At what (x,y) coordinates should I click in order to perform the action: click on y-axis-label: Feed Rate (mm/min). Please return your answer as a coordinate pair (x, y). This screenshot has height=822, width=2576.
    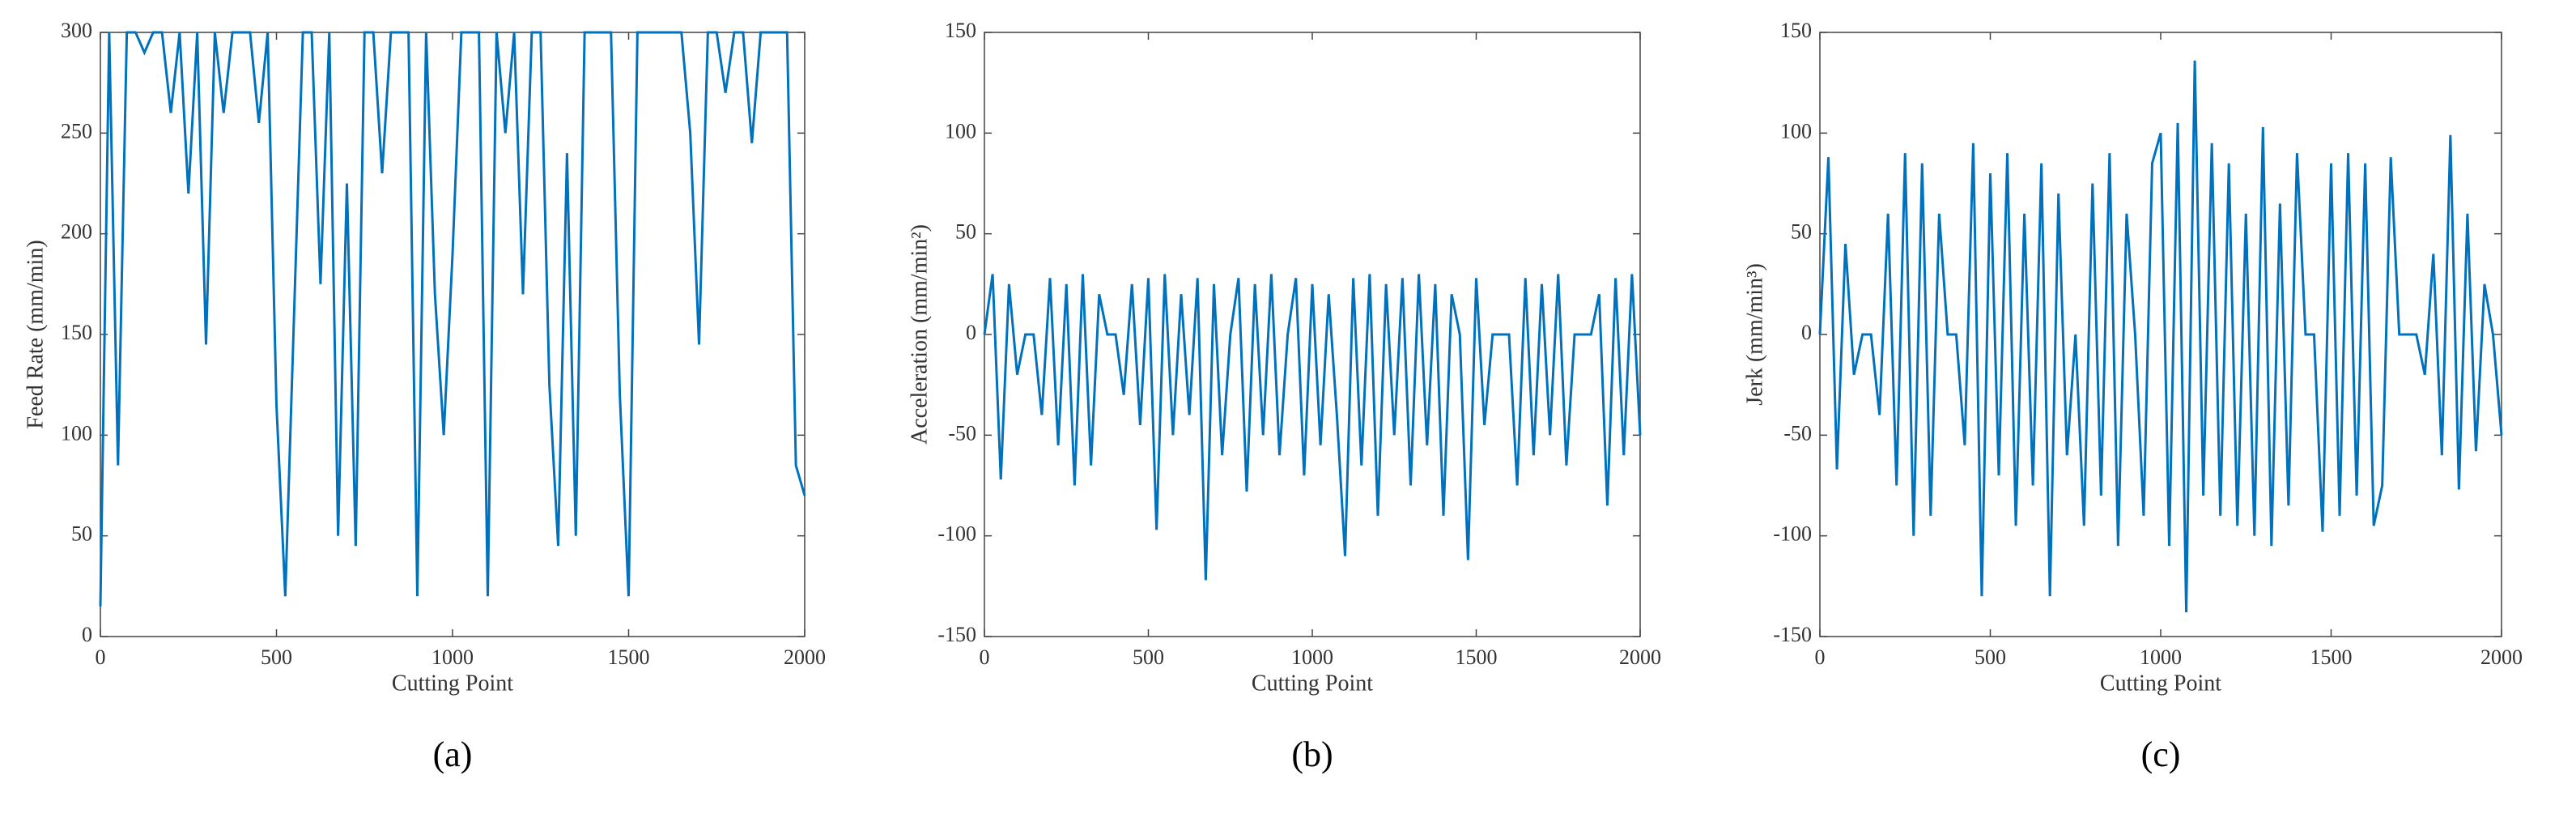
    Looking at the image, I should click on (35, 334).